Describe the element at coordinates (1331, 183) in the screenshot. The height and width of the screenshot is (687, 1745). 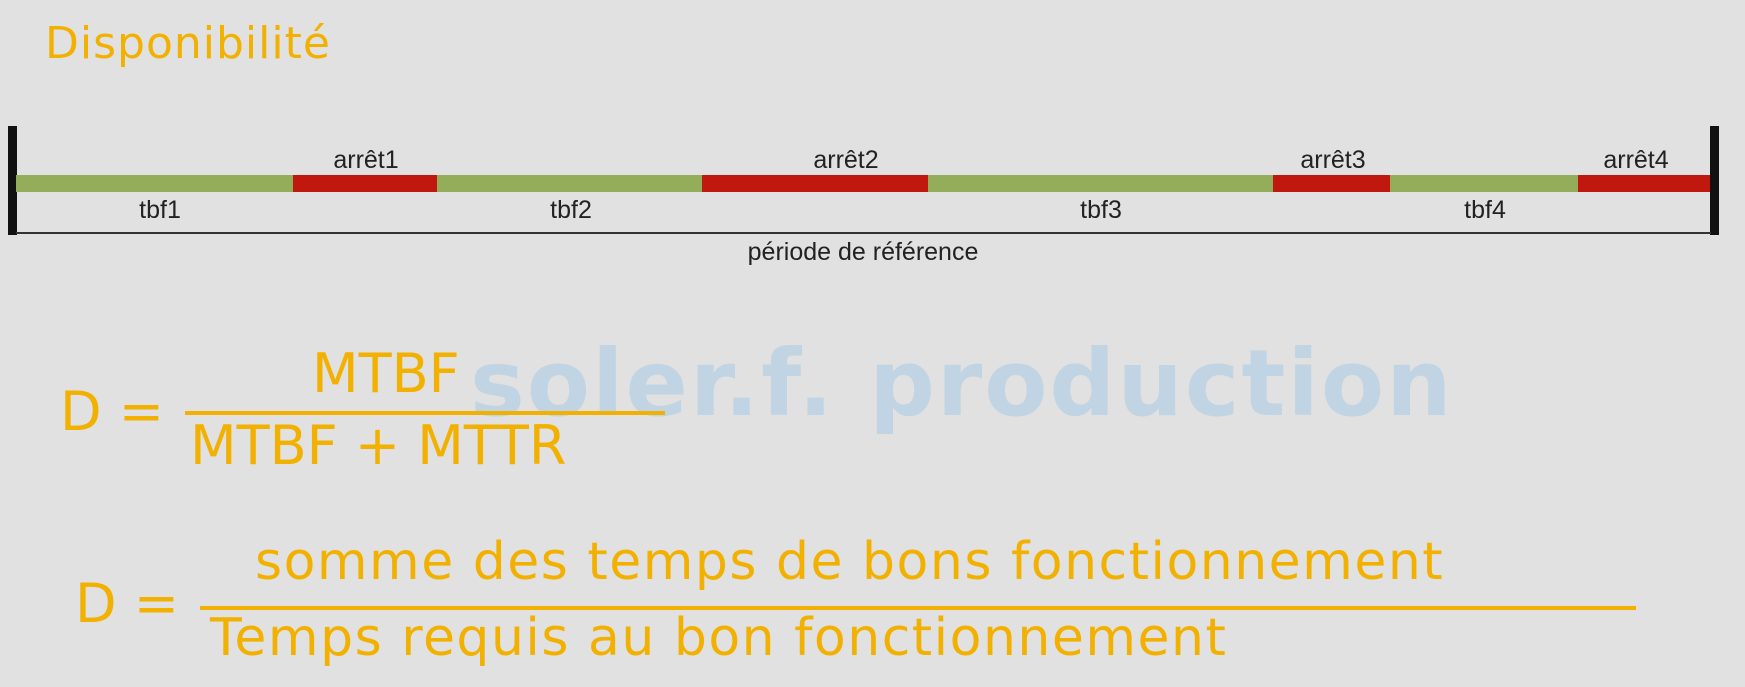
I see `segment-arret3` at that location.